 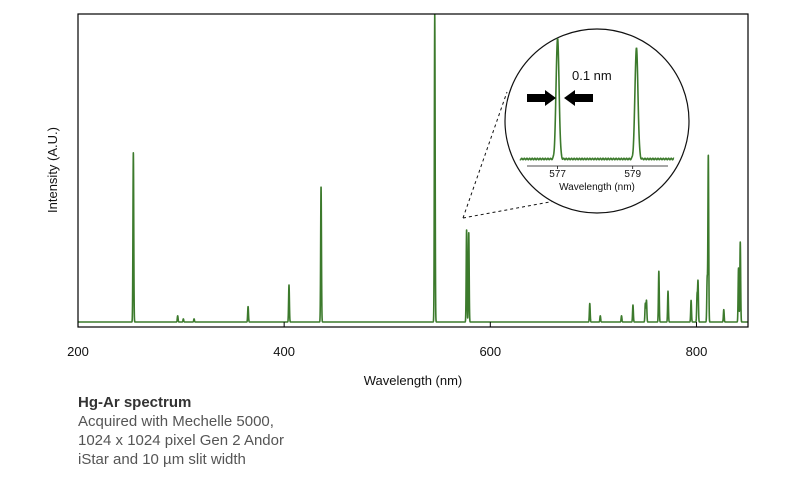 What do you see at coordinates (52, 170) in the screenshot?
I see `y-axis-title: Intensity (A.U.)` at bounding box center [52, 170].